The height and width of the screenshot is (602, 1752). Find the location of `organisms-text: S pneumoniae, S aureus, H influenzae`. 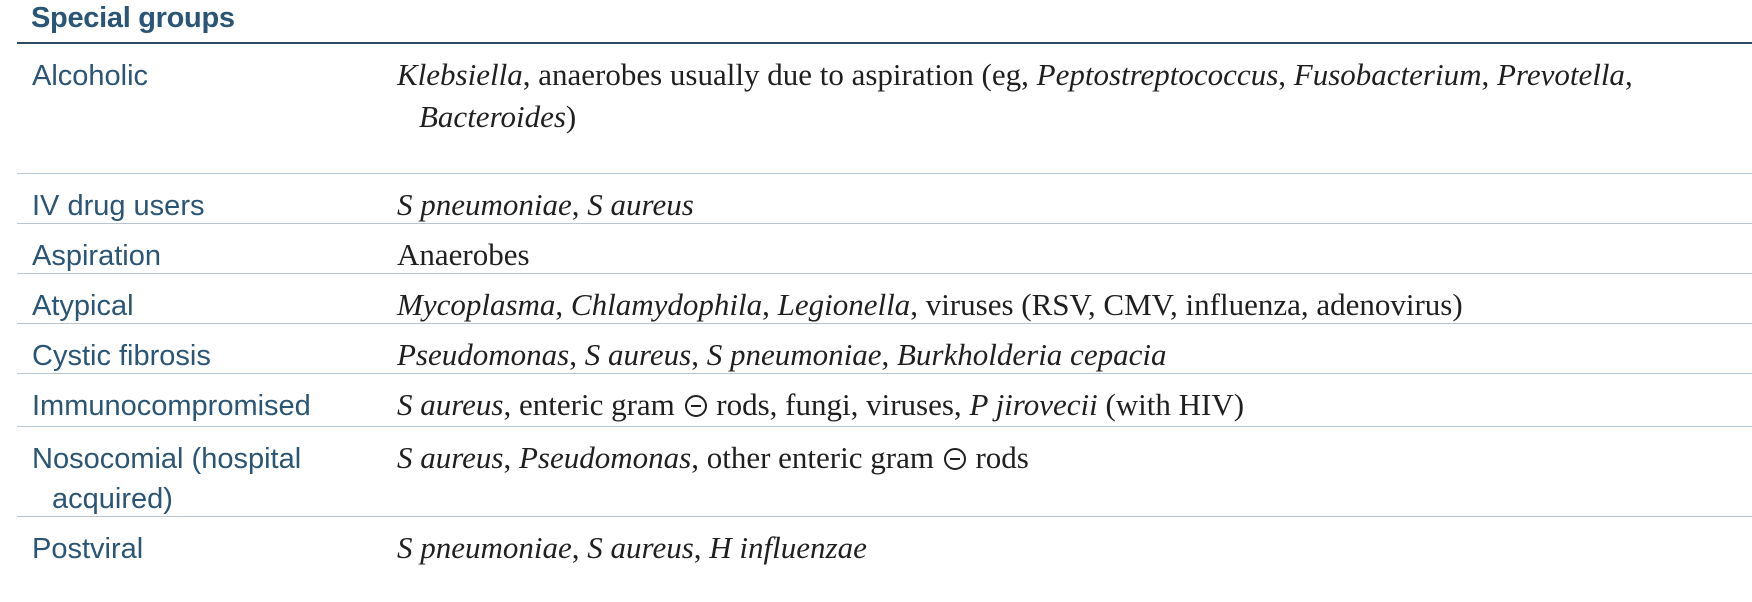

organisms-text: S pneumoniae, S aureus, H influenzae is located at coordinates (1074, 548).